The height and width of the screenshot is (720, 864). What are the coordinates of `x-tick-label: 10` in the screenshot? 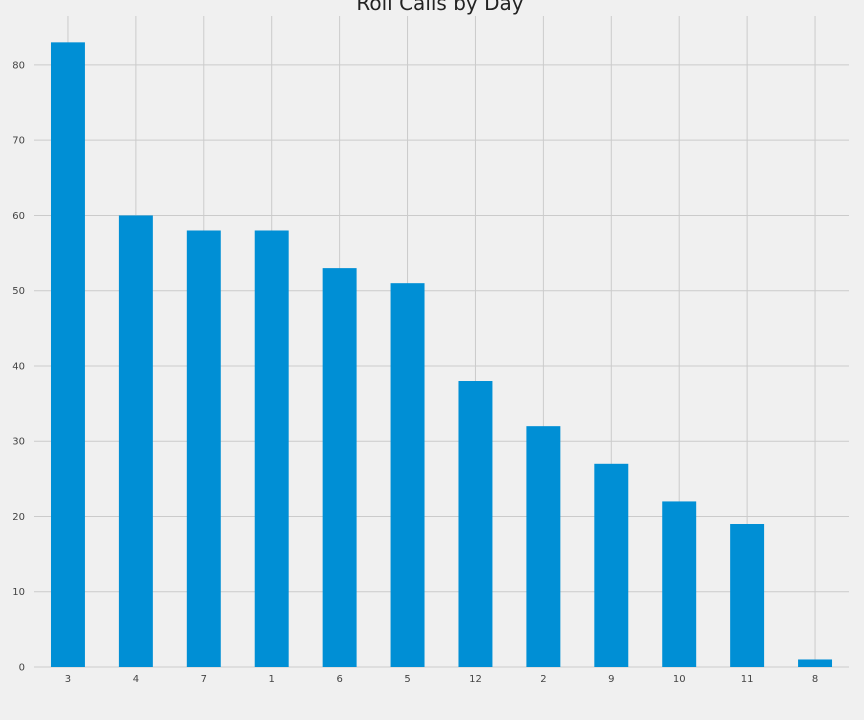 It's located at (679, 679).